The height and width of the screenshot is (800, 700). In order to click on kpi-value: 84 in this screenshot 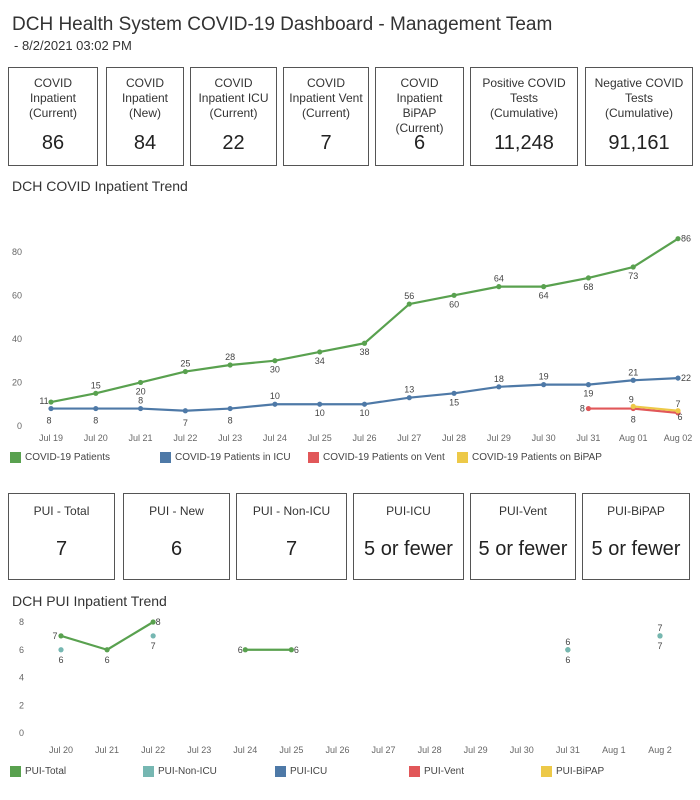, I will do `click(145, 143)`.